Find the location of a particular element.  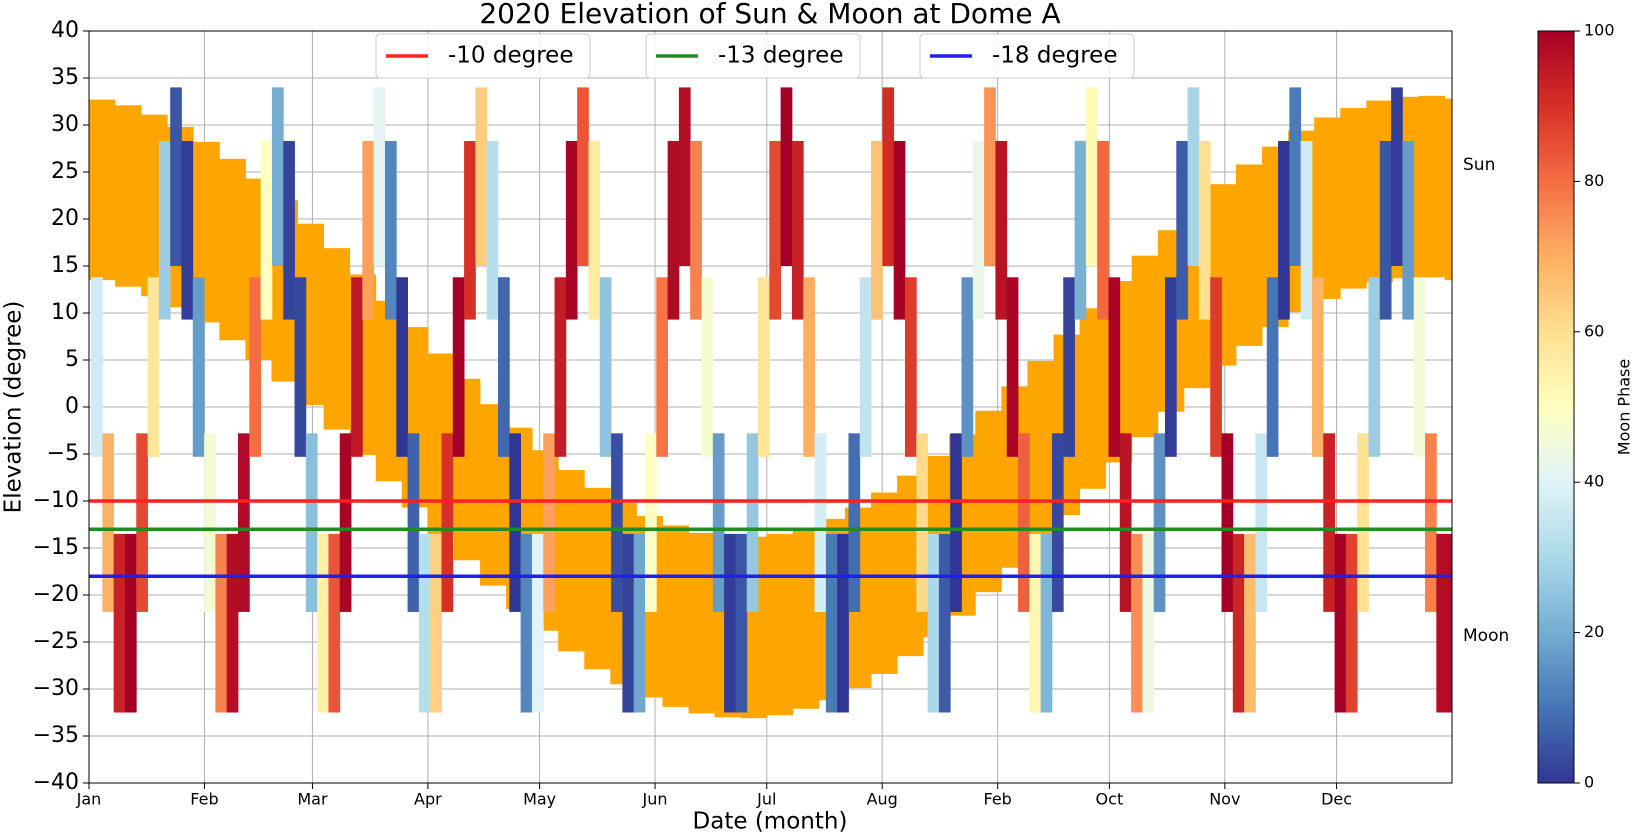

colorbar-label: Moon Phase is located at coordinates (1624, 407).